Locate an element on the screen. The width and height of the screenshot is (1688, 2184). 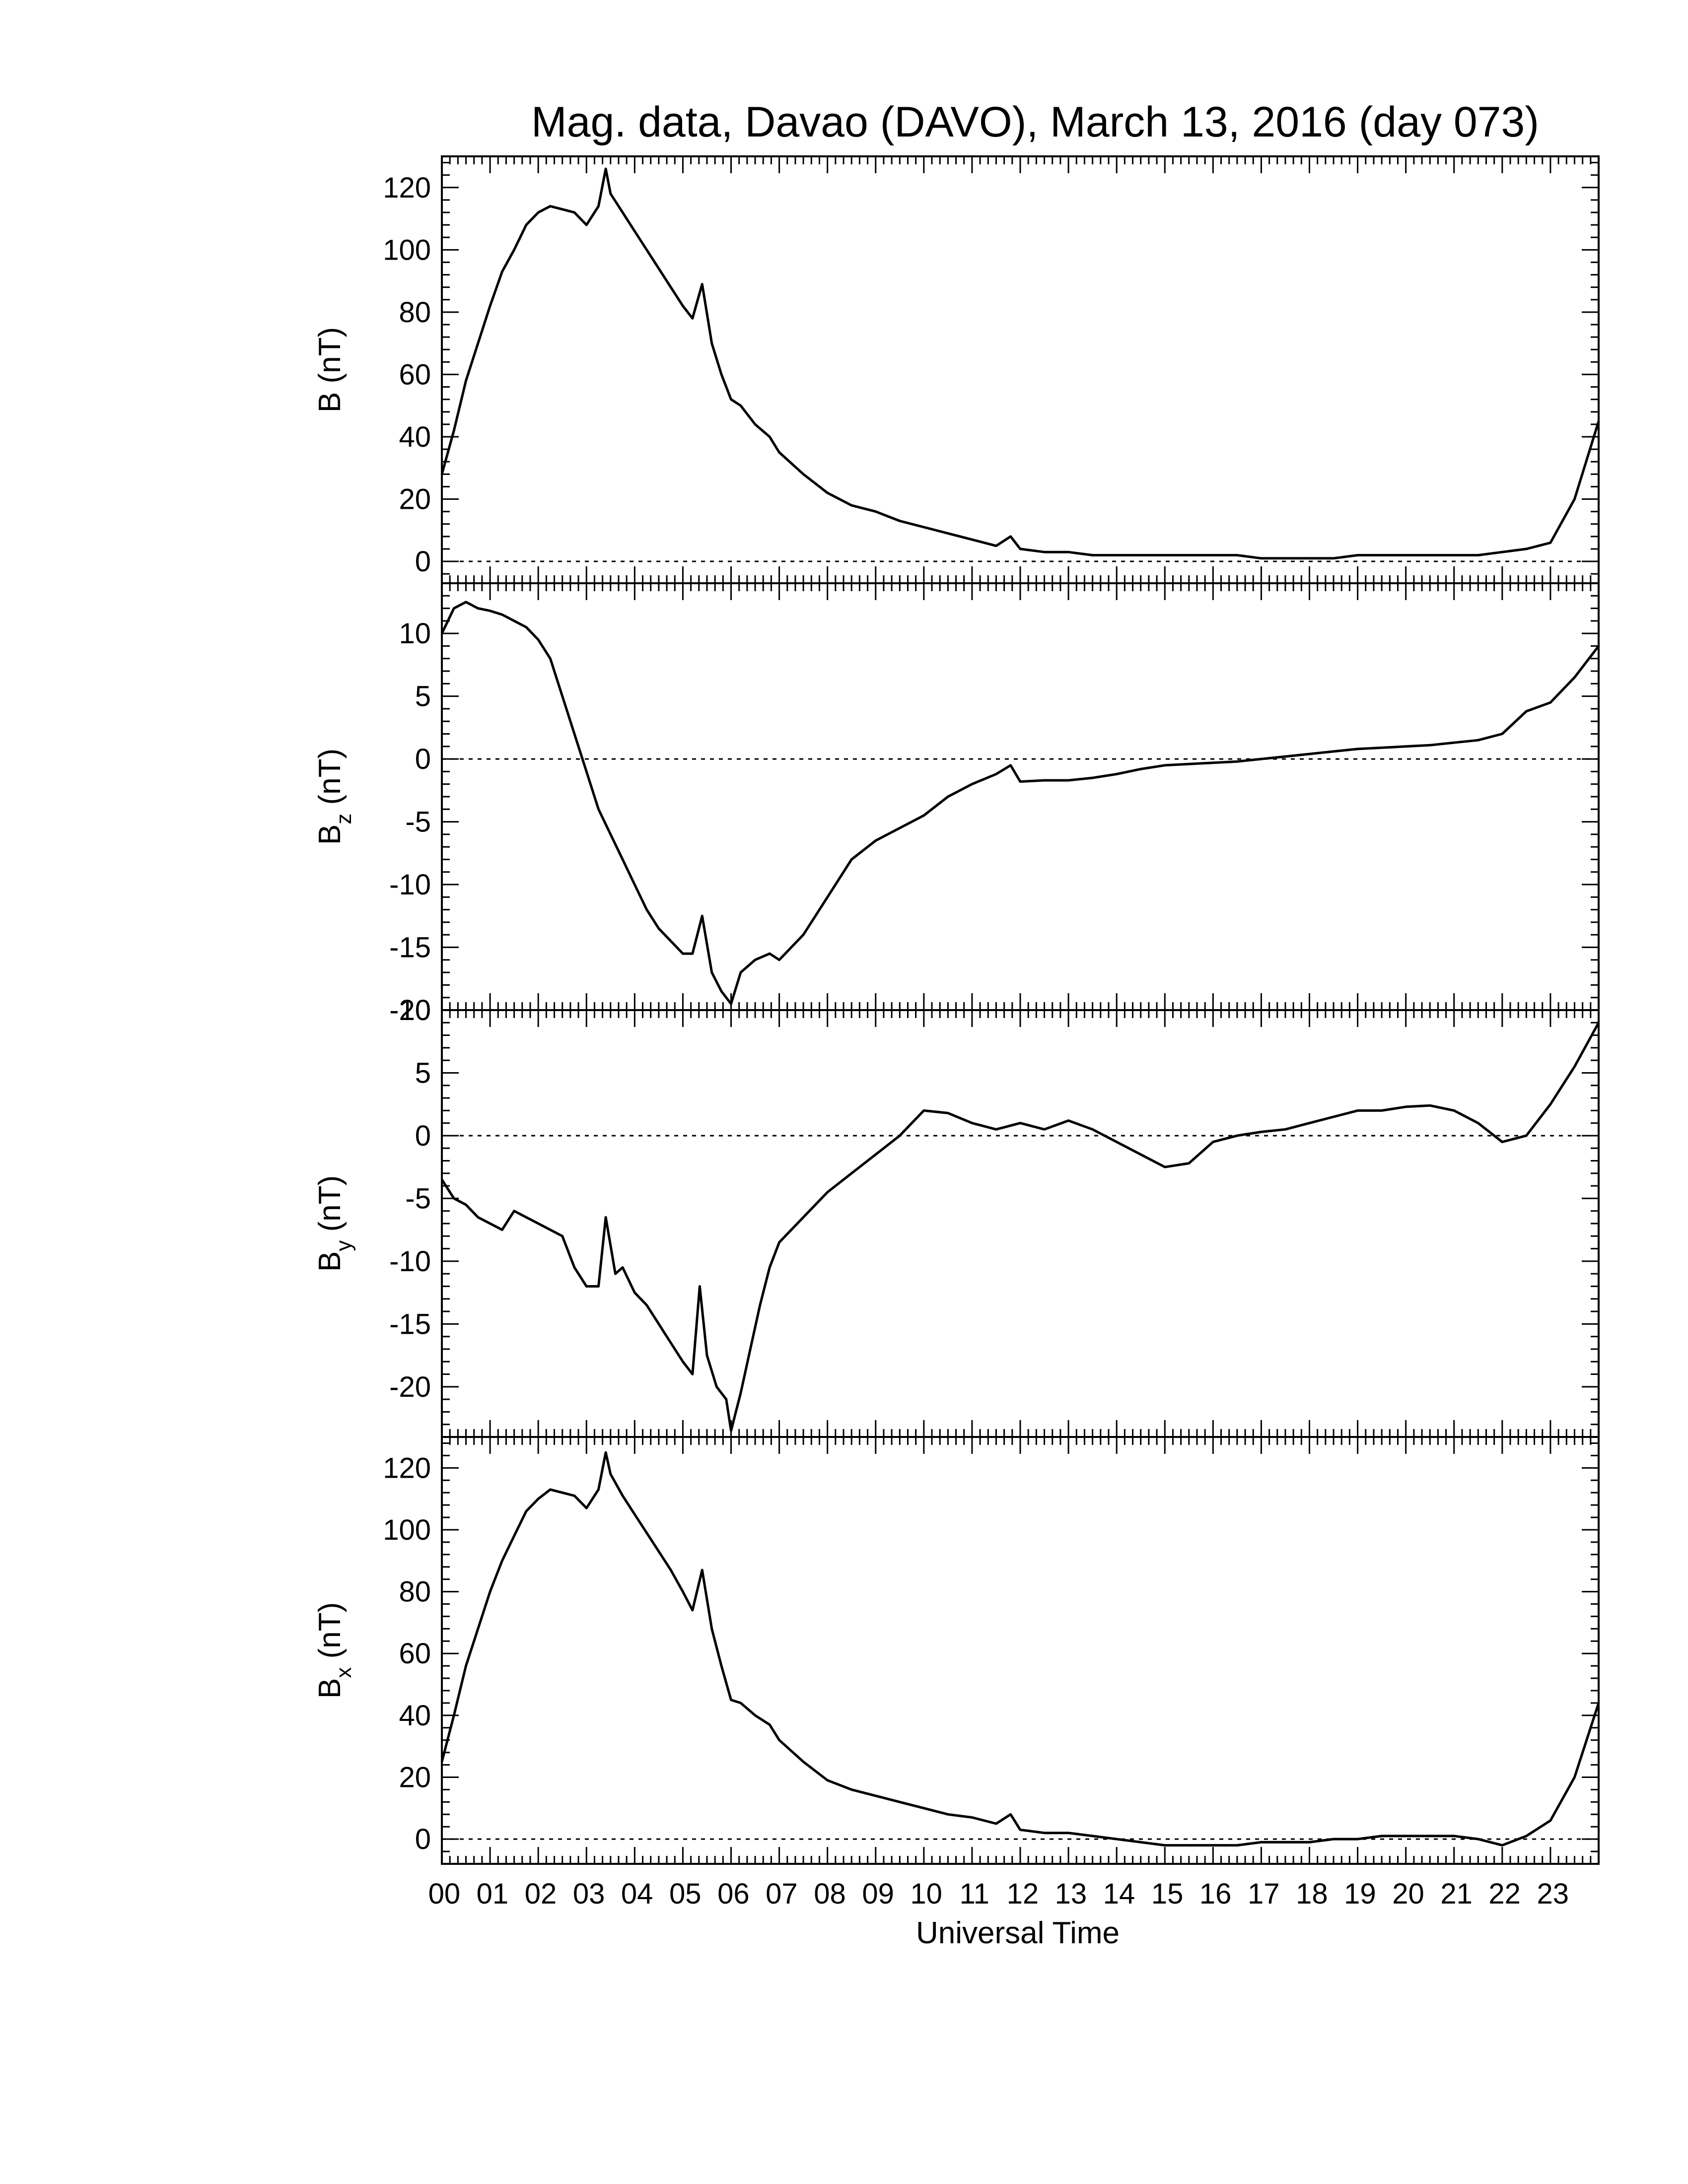
x-tick-label: 05 is located at coordinates (685, 1894).